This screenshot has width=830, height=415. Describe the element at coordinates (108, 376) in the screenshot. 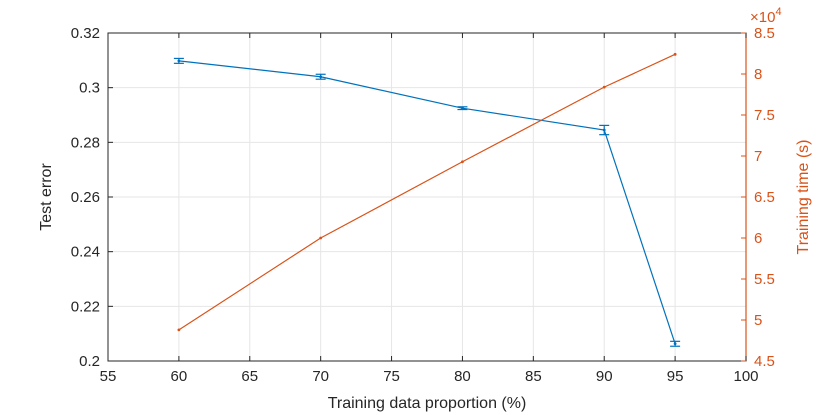

I see `x-tick-label: 55` at that location.